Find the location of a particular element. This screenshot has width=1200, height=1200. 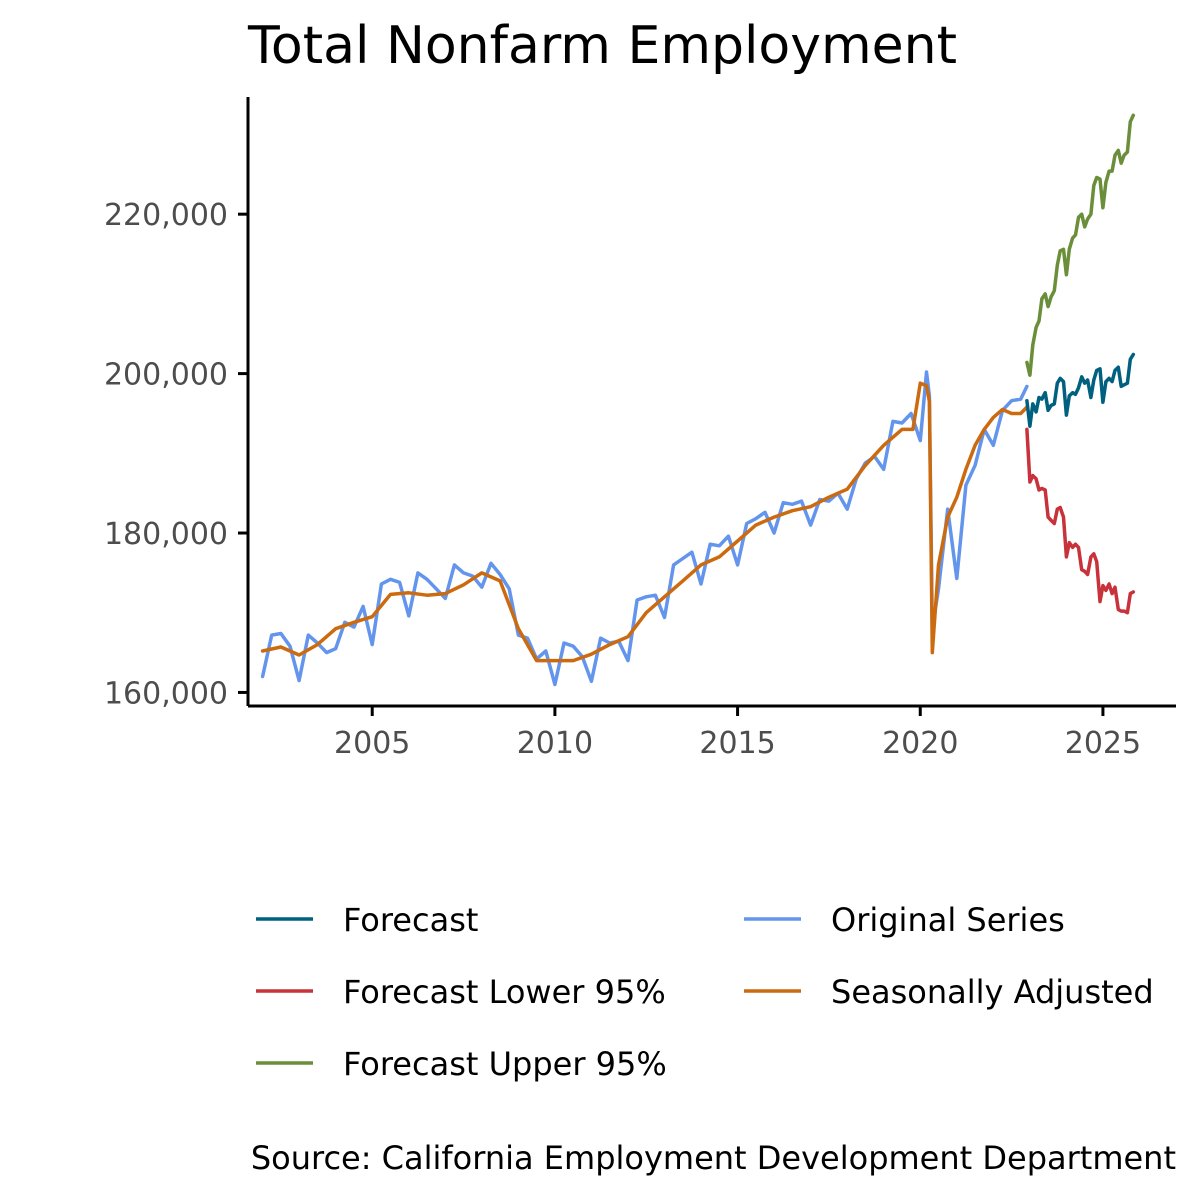

legend-label: Forecast Upper 95% is located at coordinates (505, 1064).